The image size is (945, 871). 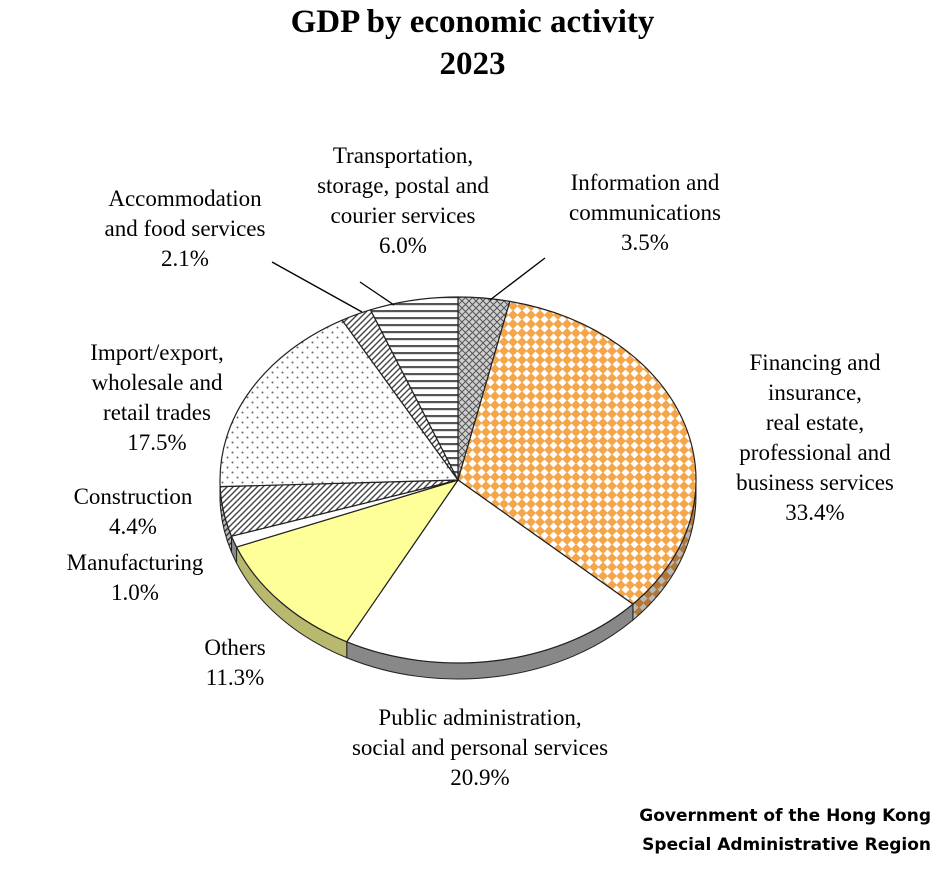 I want to click on slice-label-accommodation-and-food-services: Accommodation and food services 2.1%, so click(x=185, y=228).